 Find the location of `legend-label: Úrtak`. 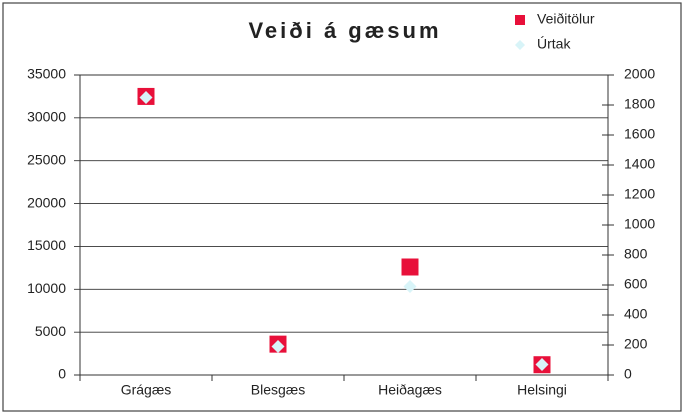

legend-label: Úrtak is located at coordinates (554, 44).